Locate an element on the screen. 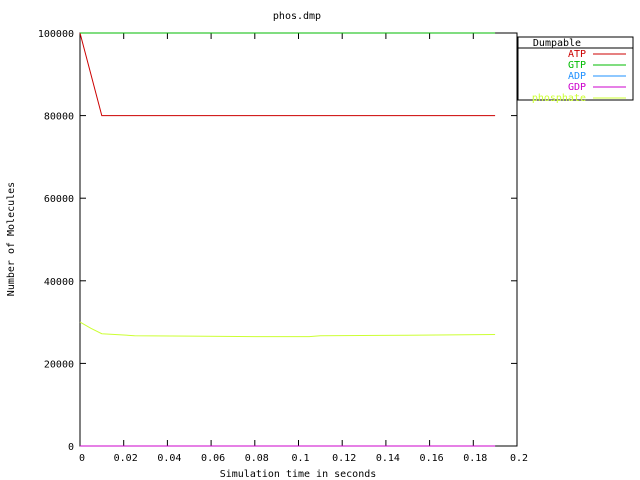 The height and width of the screenshot is (480, 640). x-tick-label: 0.04 is located at coordinates (169, 458).